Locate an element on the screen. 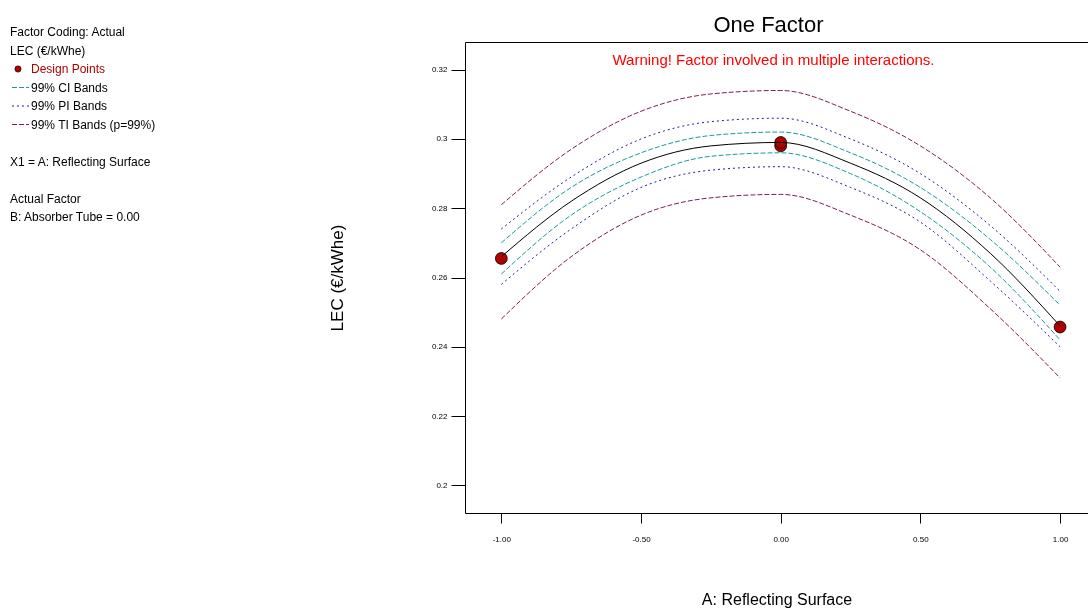  x-tick-label: -1.00 is located at coordinates (502, 539).